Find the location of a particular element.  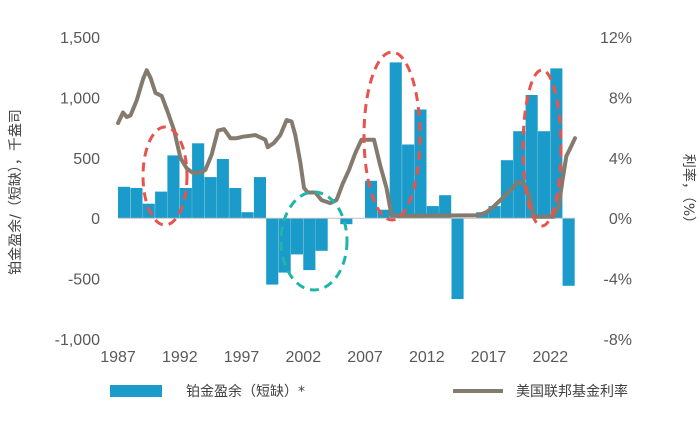

x-tick-1992: 1992 is located at coordinates (180, 357).